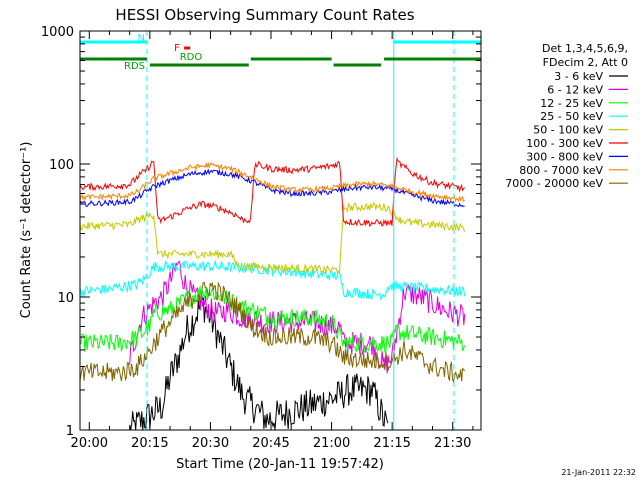 Image resolution: width=640 pixels, height=480 pixels. What do you see at coordinates (141, 38) in the screenshot?
I see `saa-label: N` at bounding box center [141, 38].